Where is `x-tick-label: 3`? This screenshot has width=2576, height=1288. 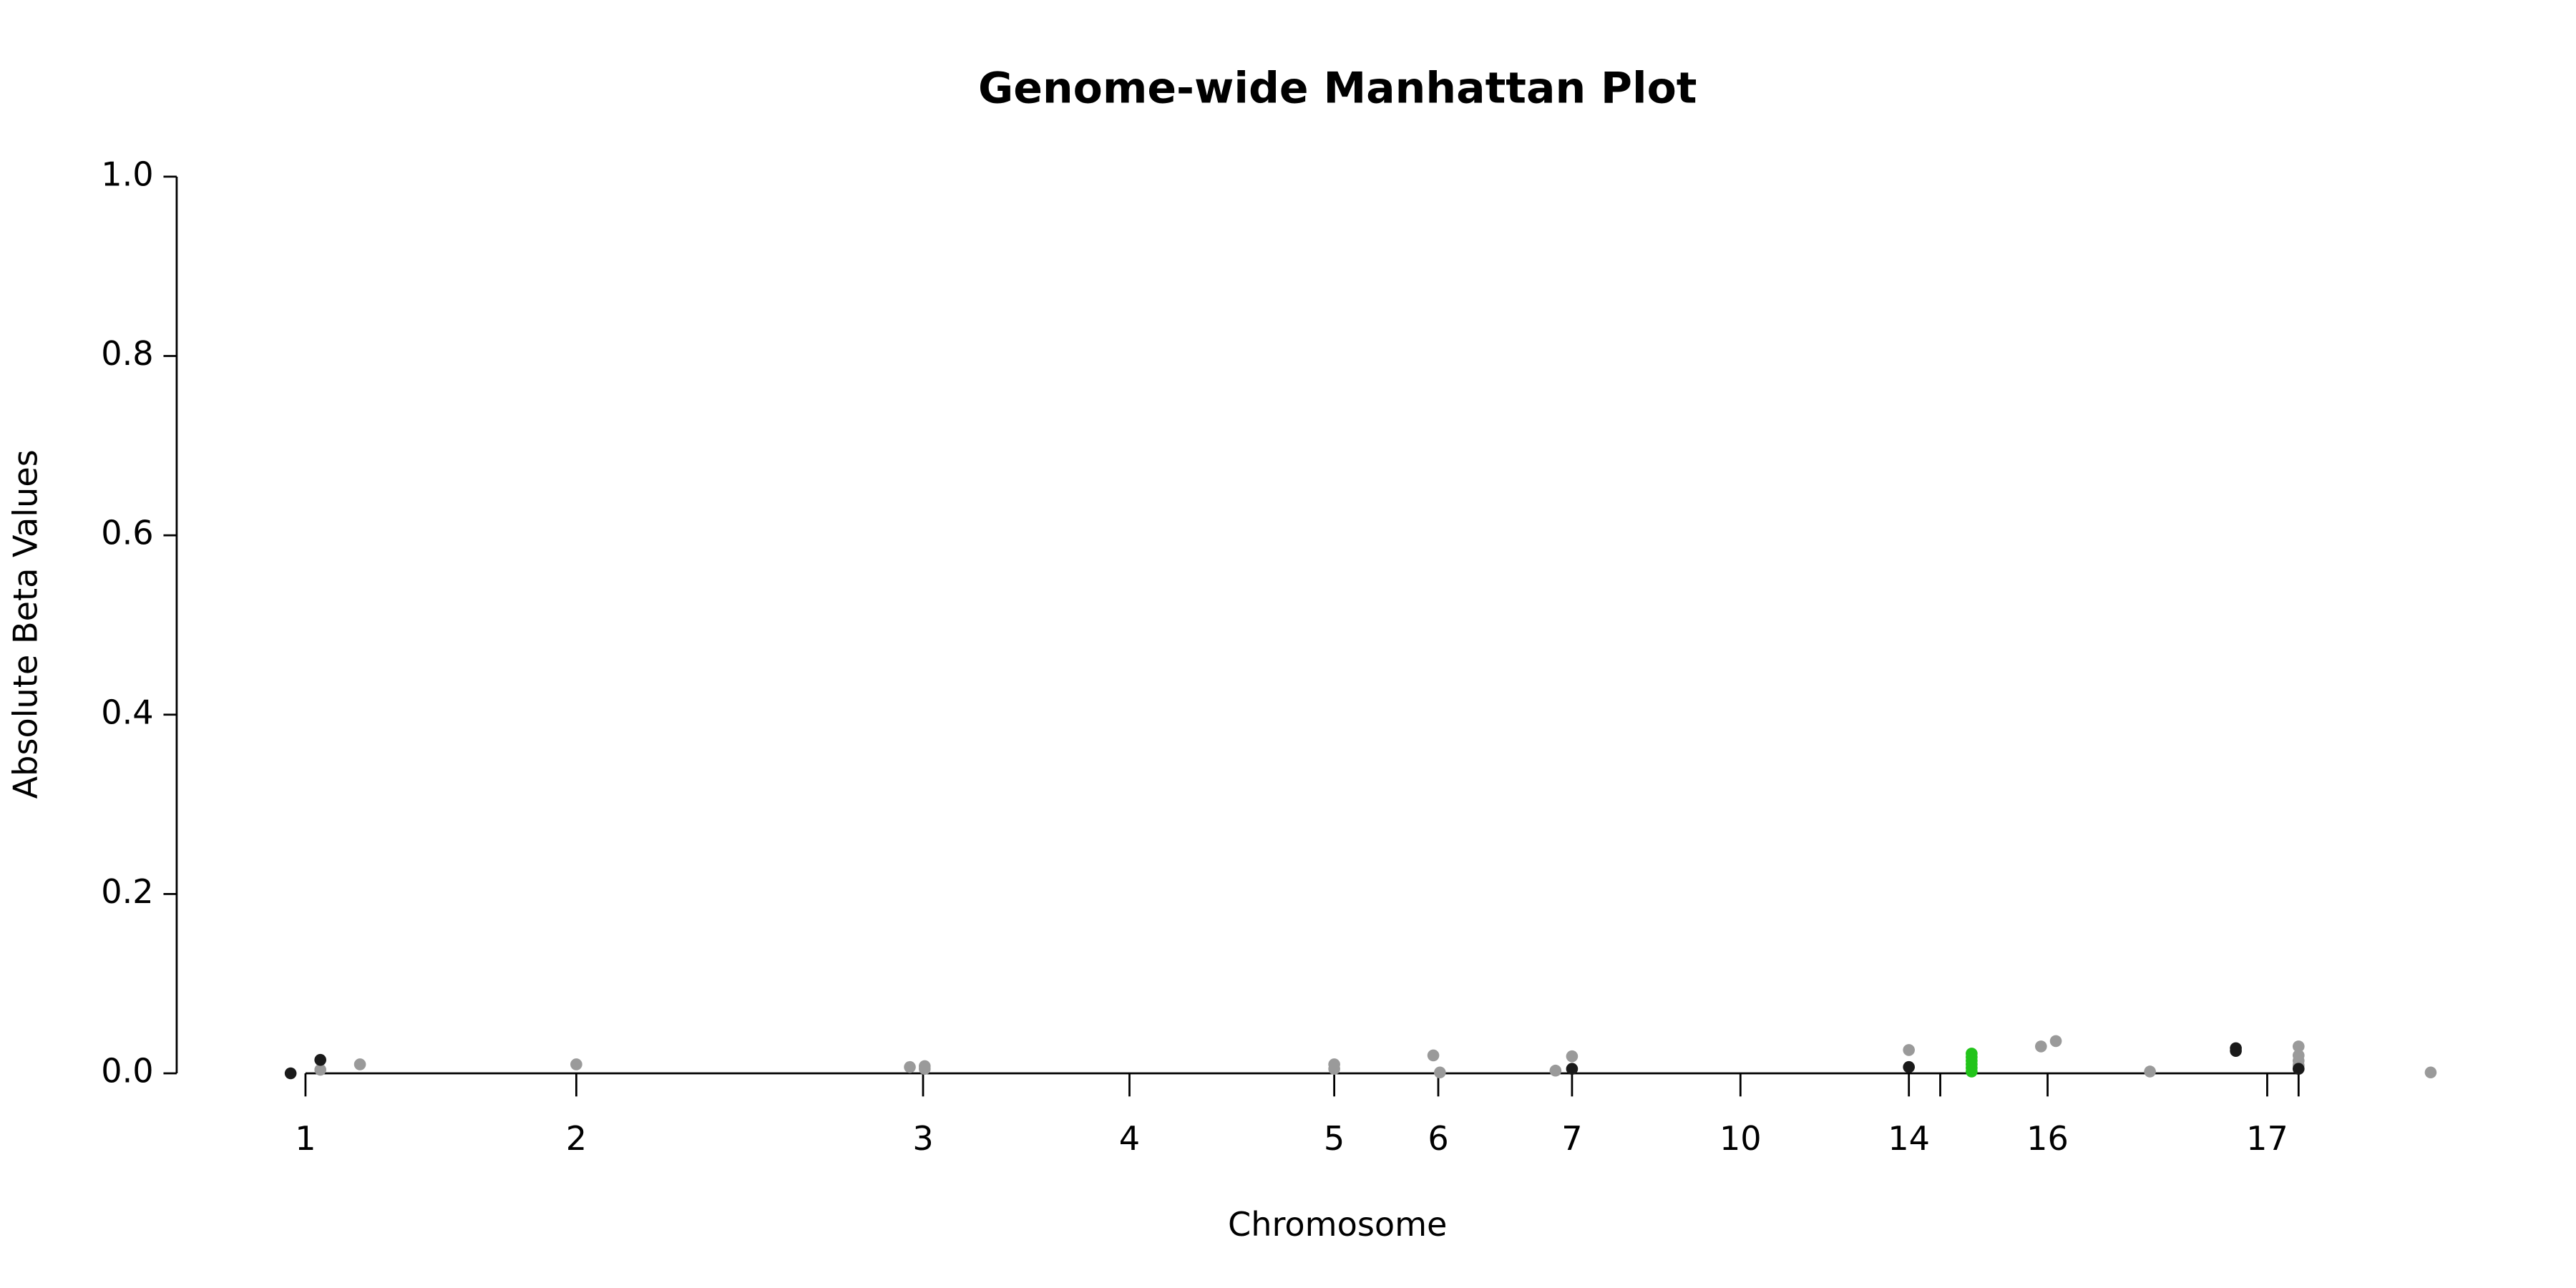
x-tick-label: 3 is located at coordinates (922, 1138).